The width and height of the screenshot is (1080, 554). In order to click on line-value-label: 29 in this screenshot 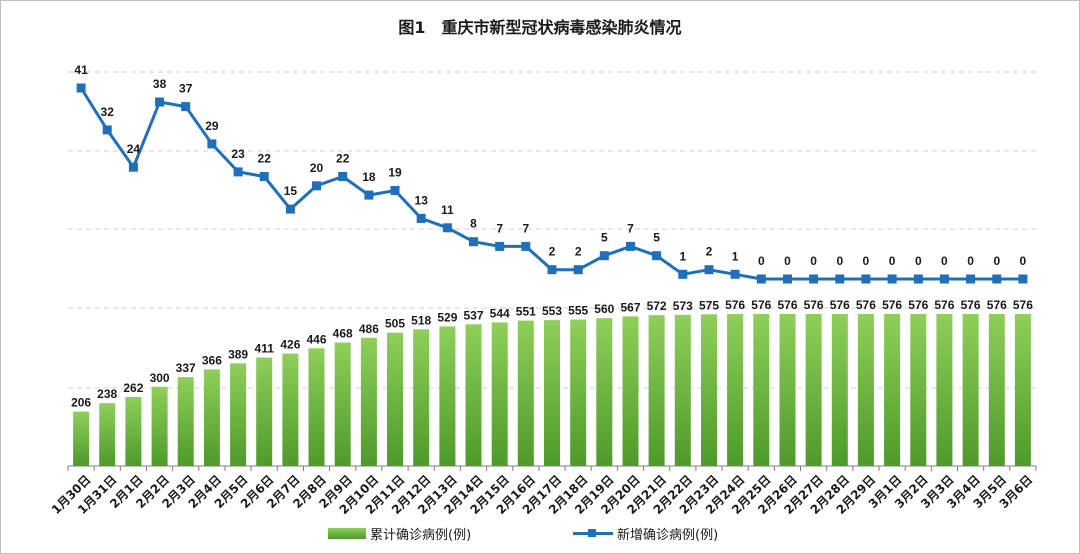, I will do `click(212, 126)`.